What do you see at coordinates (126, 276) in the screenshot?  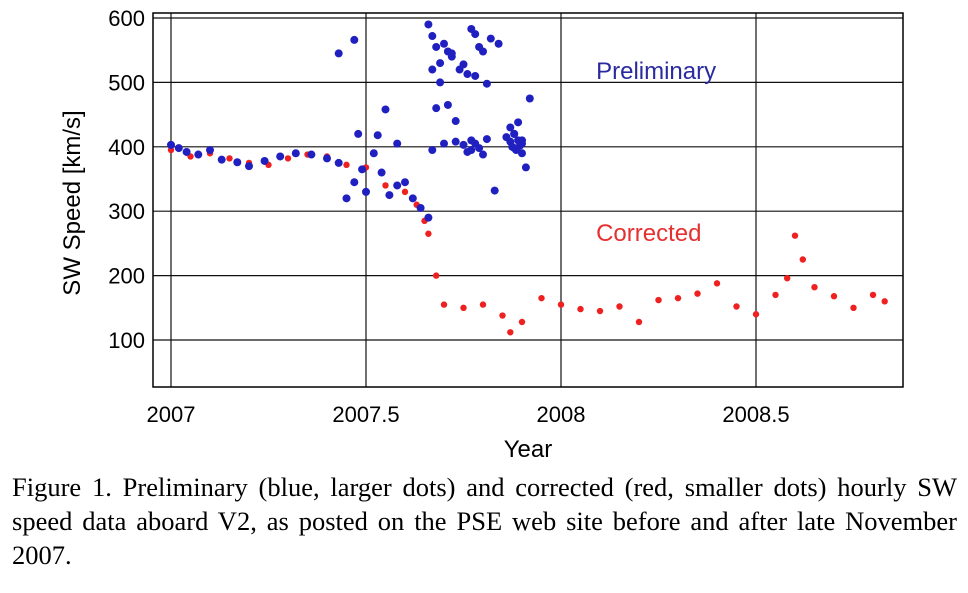 I see `y-tick-label: 200` at bounding box center [126, 276].